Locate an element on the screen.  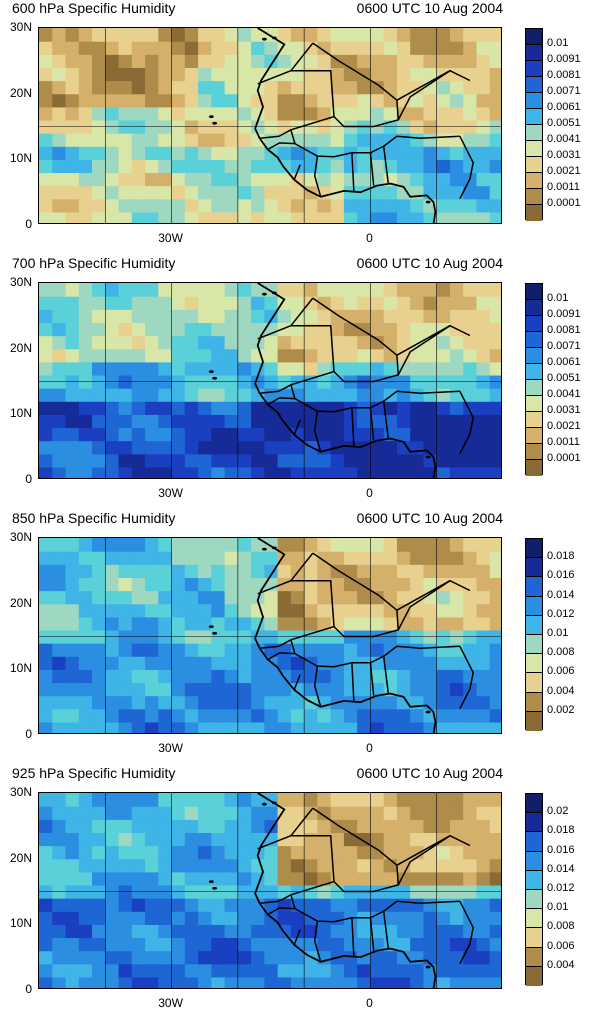
colorbar-label: 0.004 is located at coordinates (561, 964).